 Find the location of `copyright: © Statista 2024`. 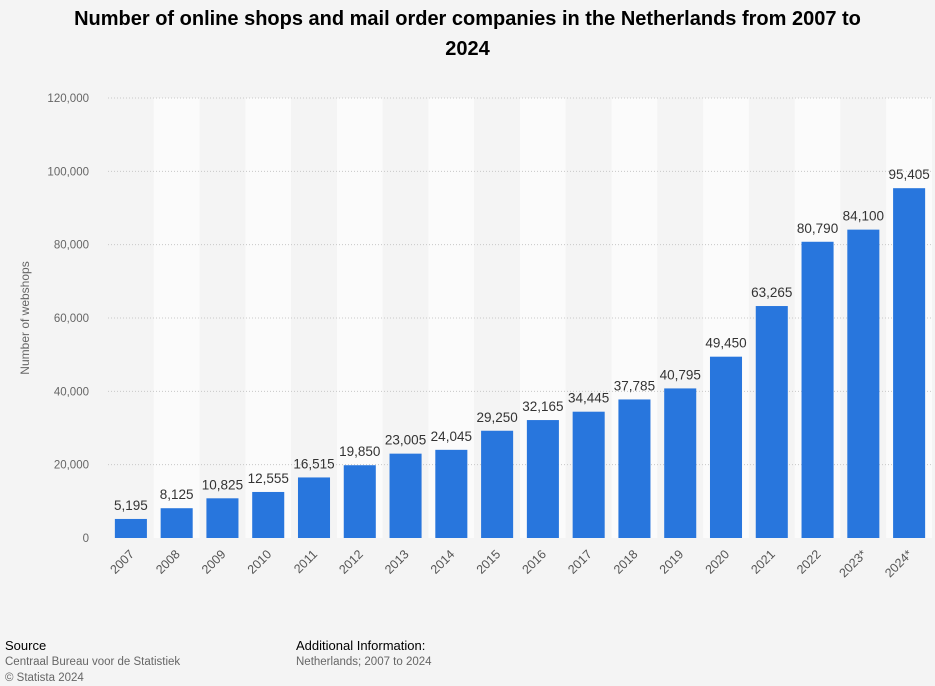

copyright: © Statista 2024 is located at coordinates (44, 678).